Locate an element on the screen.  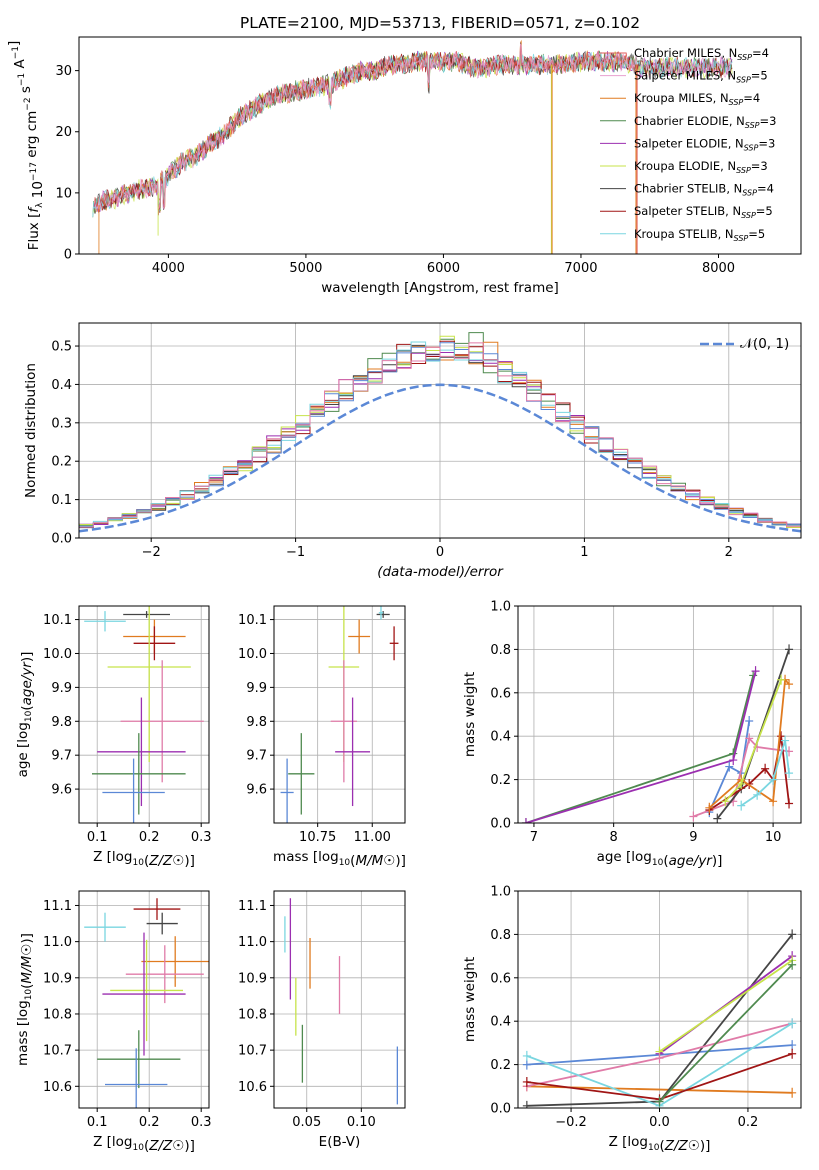
y-tick-label: 10.1 is located at coordinates (57, 620).